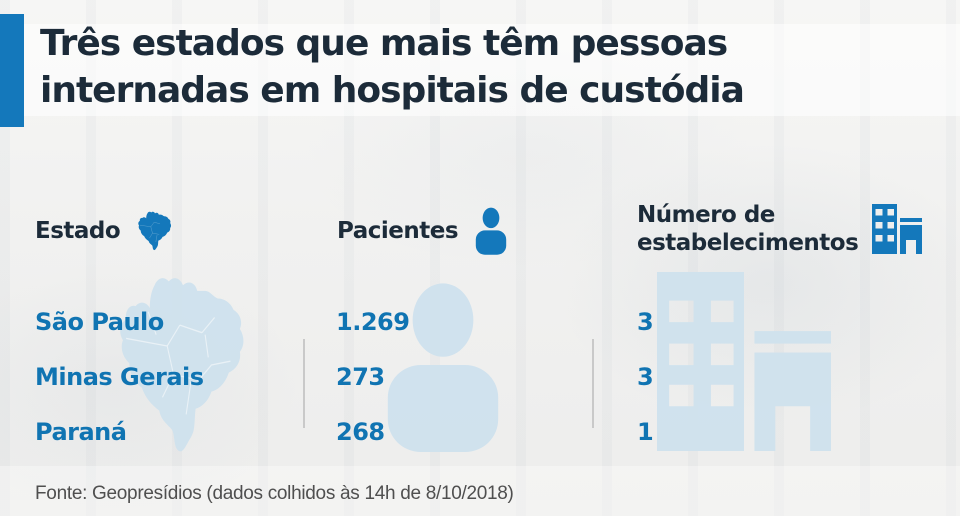 This screenshot has height=516, width=960. Describe the element at coordinates (119, 377) in the screenshot. I see `state-name-minas-gerais: Minas Gerais` at that location.